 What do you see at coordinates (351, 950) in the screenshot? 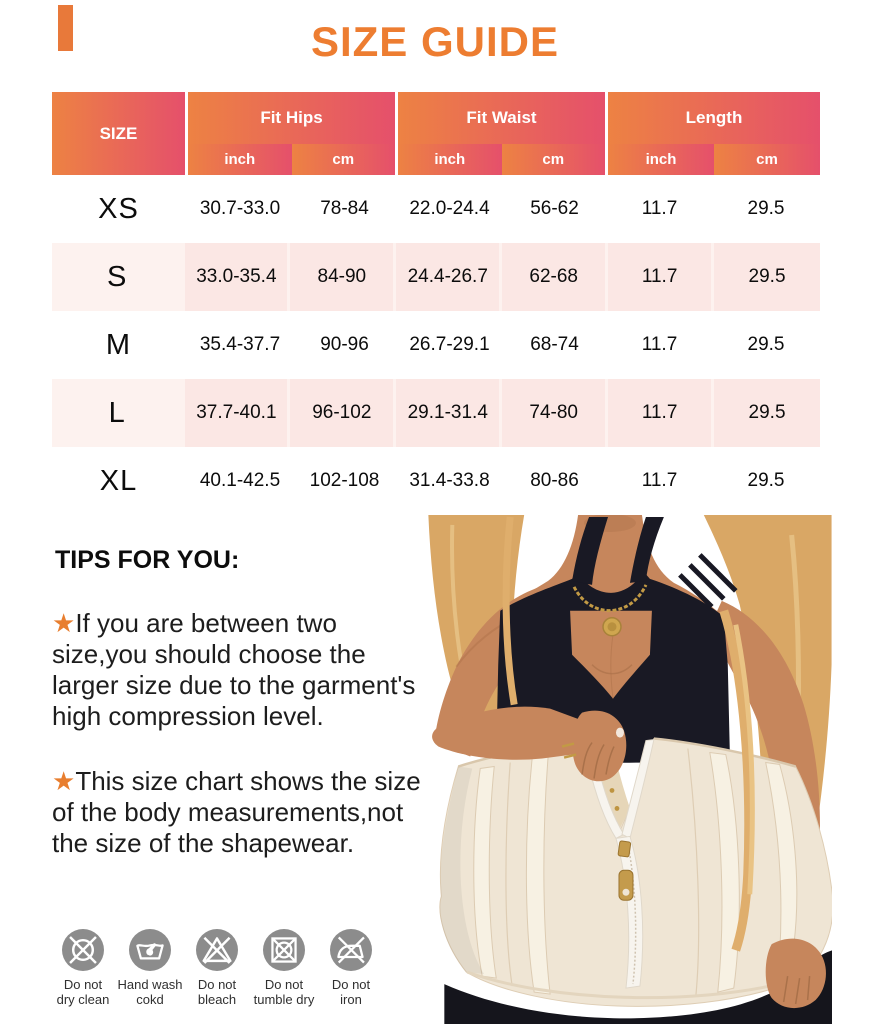
I see `do-not-iron-icon` at bounding box center [351, 950].